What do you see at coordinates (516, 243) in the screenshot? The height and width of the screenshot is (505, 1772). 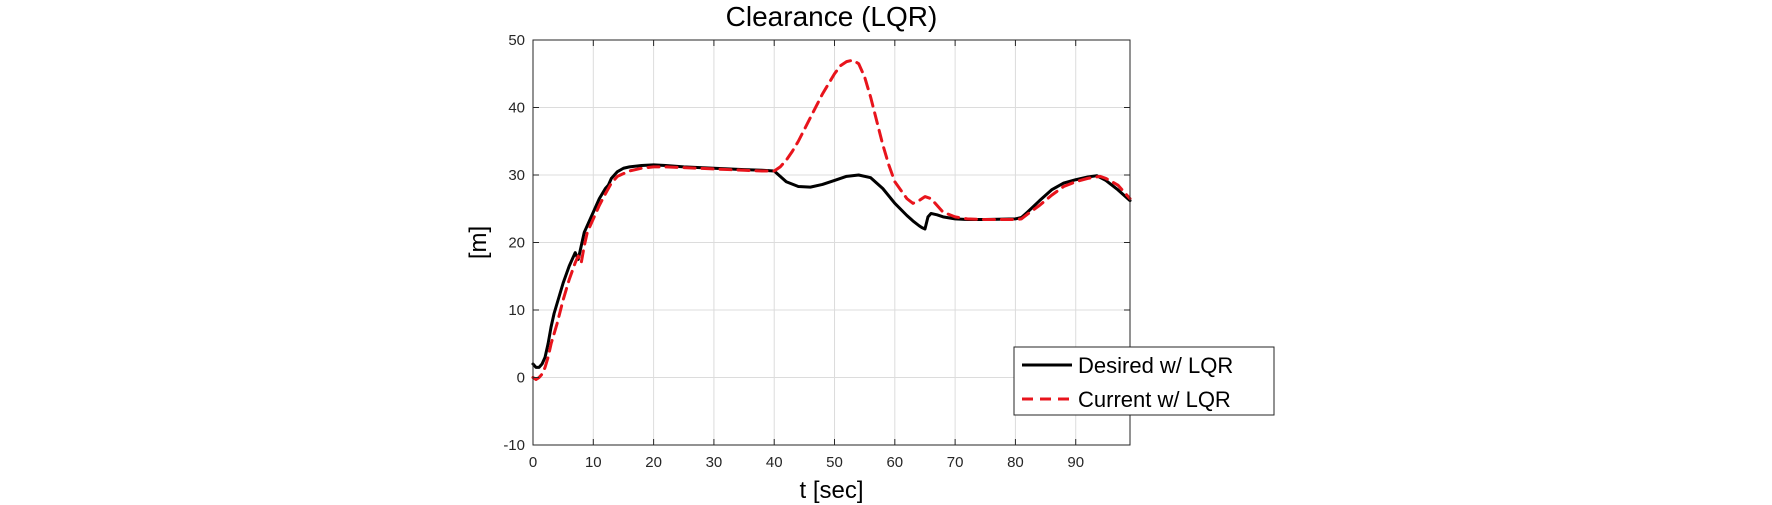 I see `y-tick-label: 20` at bounding box center [516, 243].